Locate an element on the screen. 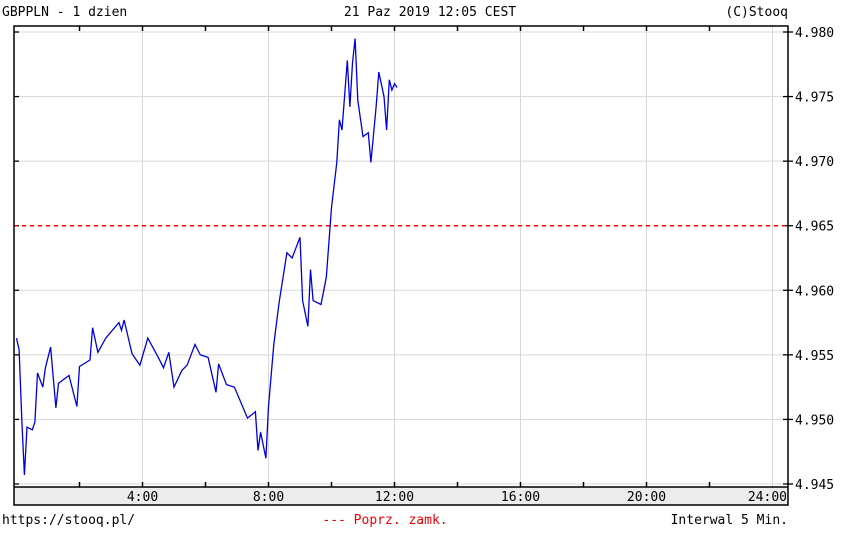 This screenshot has width=848, height=535. chart-timestamp: 21 Paz 2019 12:05 CEST is located at coordinates (430, 12).